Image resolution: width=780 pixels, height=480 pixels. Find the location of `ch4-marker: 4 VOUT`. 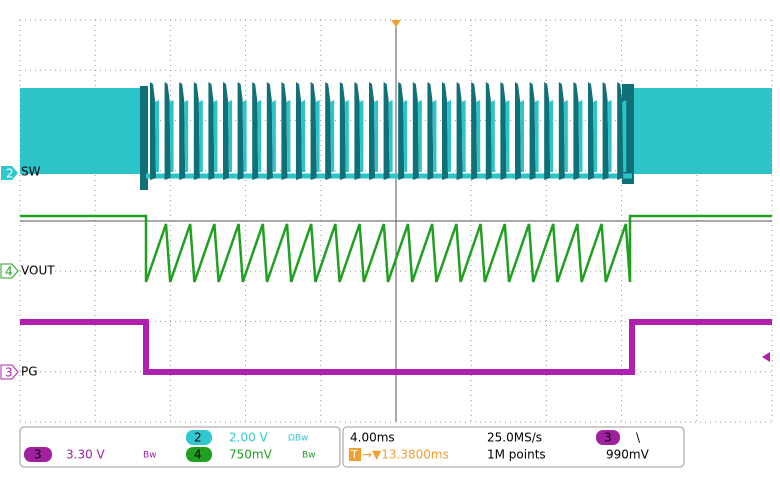

ch4-marker: 4 VOUT is located at coordinates (27, 271).